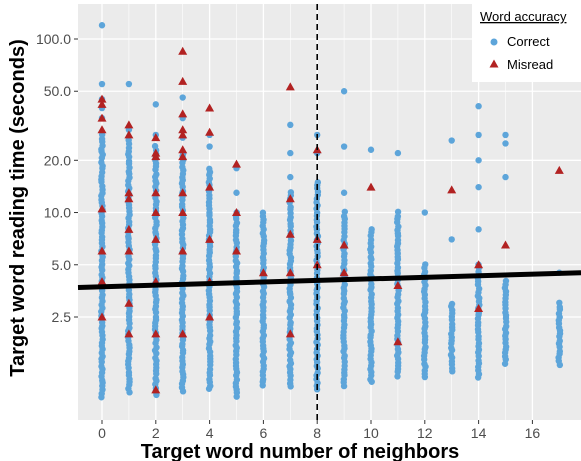 The image size is (581, 461). Describe the element at coordinates (210, 433) in the screenshot. I see `x-tick-label: 4` at that location.